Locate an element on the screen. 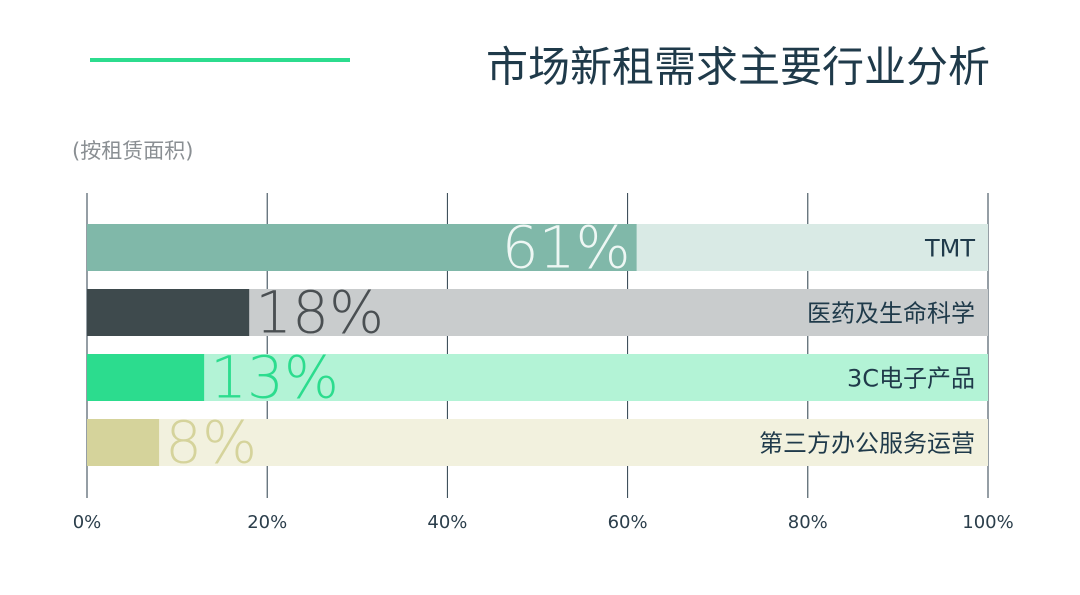 This screenshot has height=595, width=1080. value-label: 8% is located at coordinates (211, 443).